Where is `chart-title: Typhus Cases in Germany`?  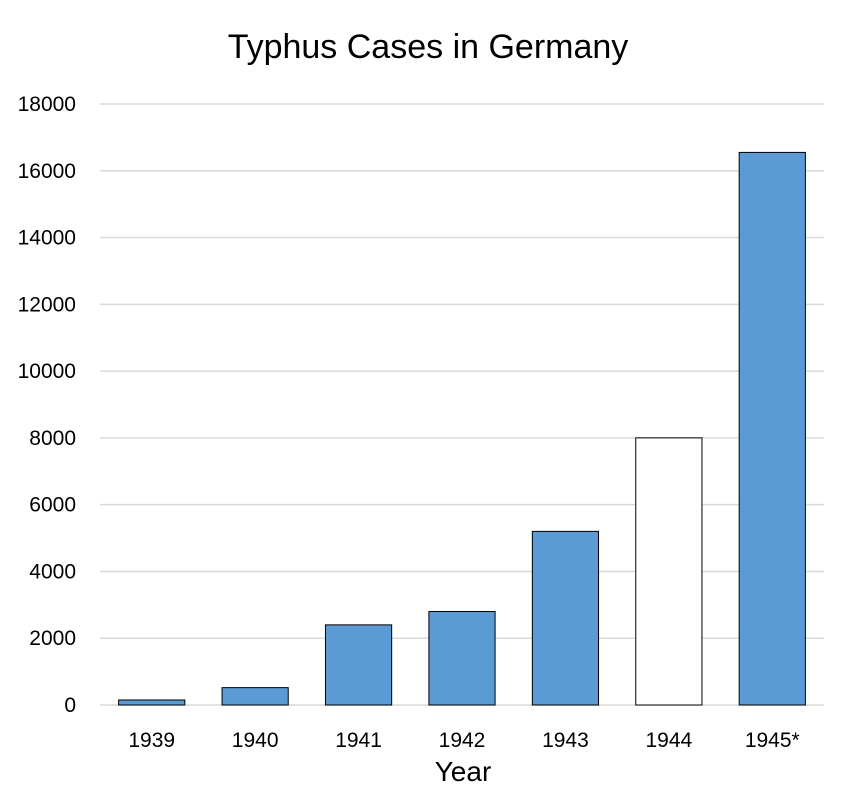 chart-title: Typhus Cases in Germany is located at coordinates (428, 47).